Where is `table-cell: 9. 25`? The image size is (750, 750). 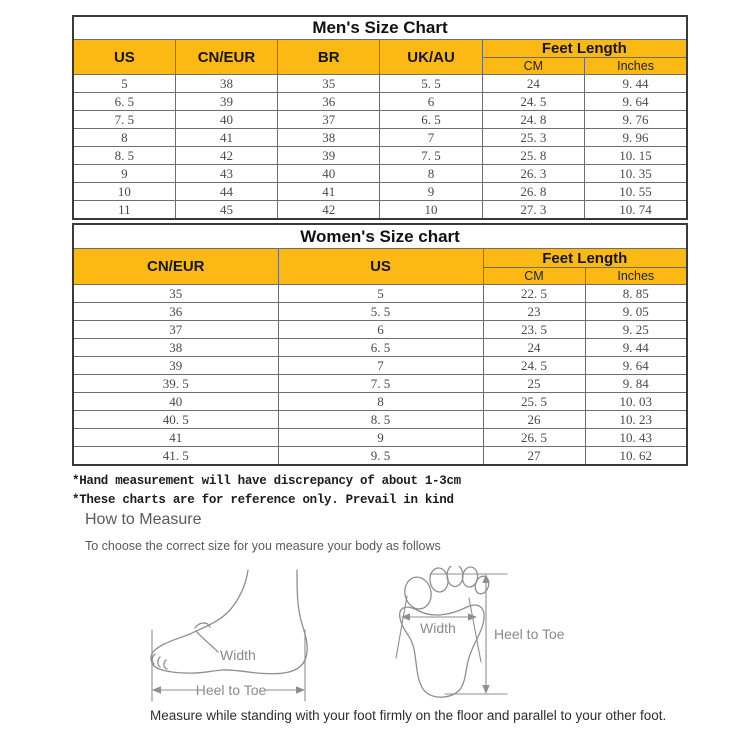 table-cell: 9. 25 is located at coordinates (636, 329).